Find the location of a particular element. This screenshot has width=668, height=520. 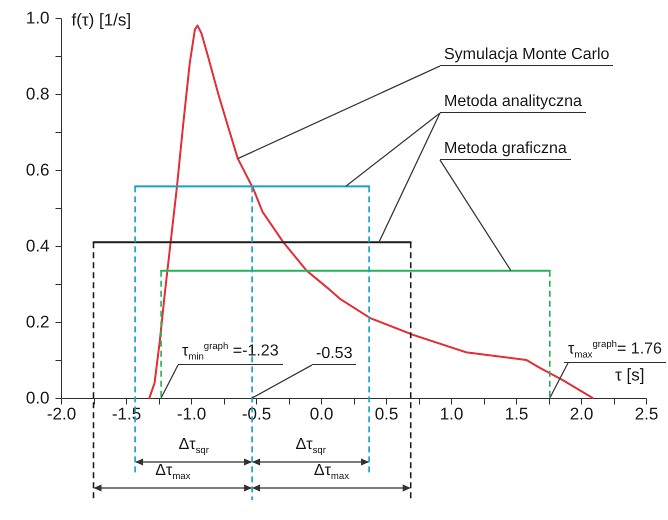

annotation: τ$_{min}$$^{graph}$ =-1.23 is located at coordinates (230, 353).